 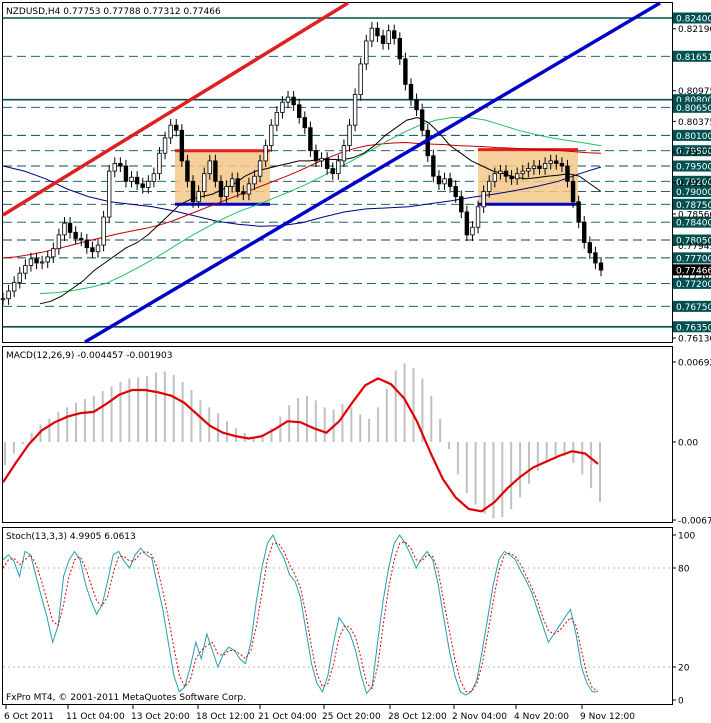 I want to click on stoch-axis-tick-label: 20, so click(x=684, y=669).